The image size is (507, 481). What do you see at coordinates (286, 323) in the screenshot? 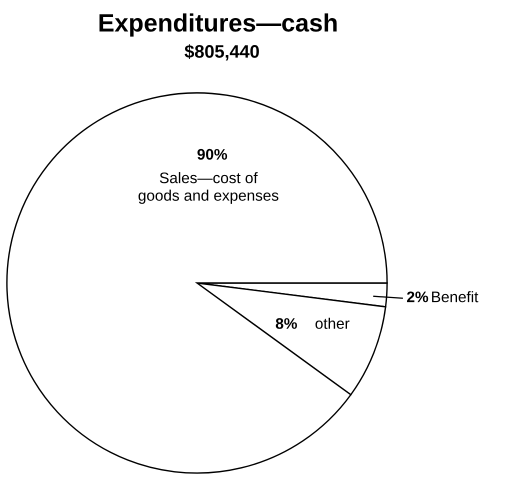
I see `data-label: 8%` at bounding box center [286, 323].